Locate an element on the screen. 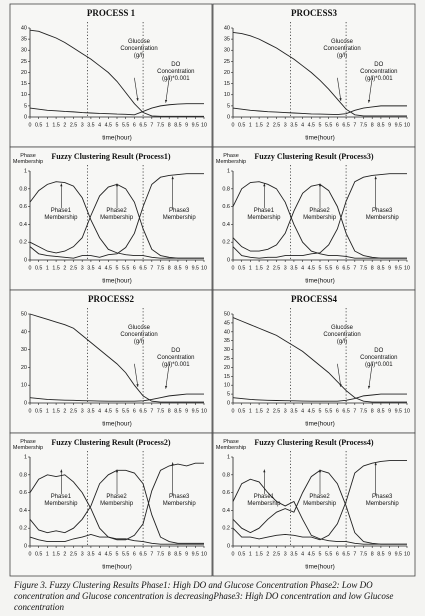 The height and width of the screenshot is (616, 425). y-tick-label: 15 is located at coordinates (227, 84).